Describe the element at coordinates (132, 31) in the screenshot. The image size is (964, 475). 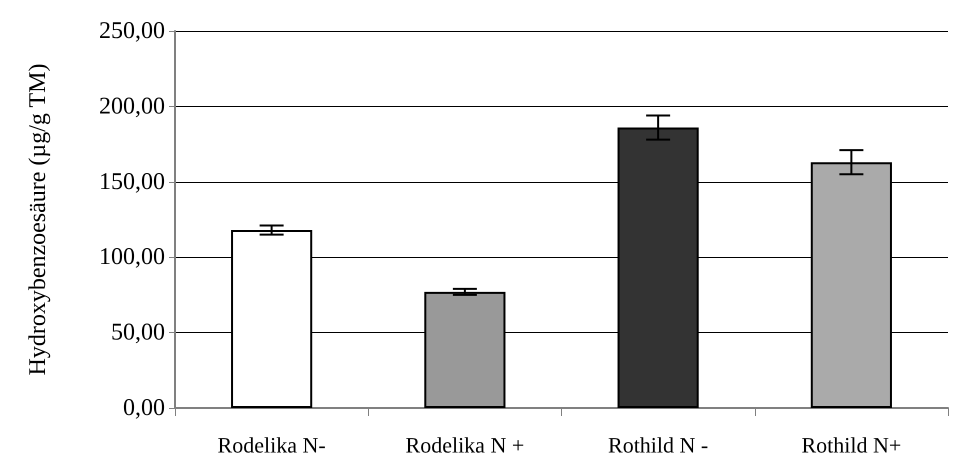
I see `y-tick-label: 250,00` at that location.